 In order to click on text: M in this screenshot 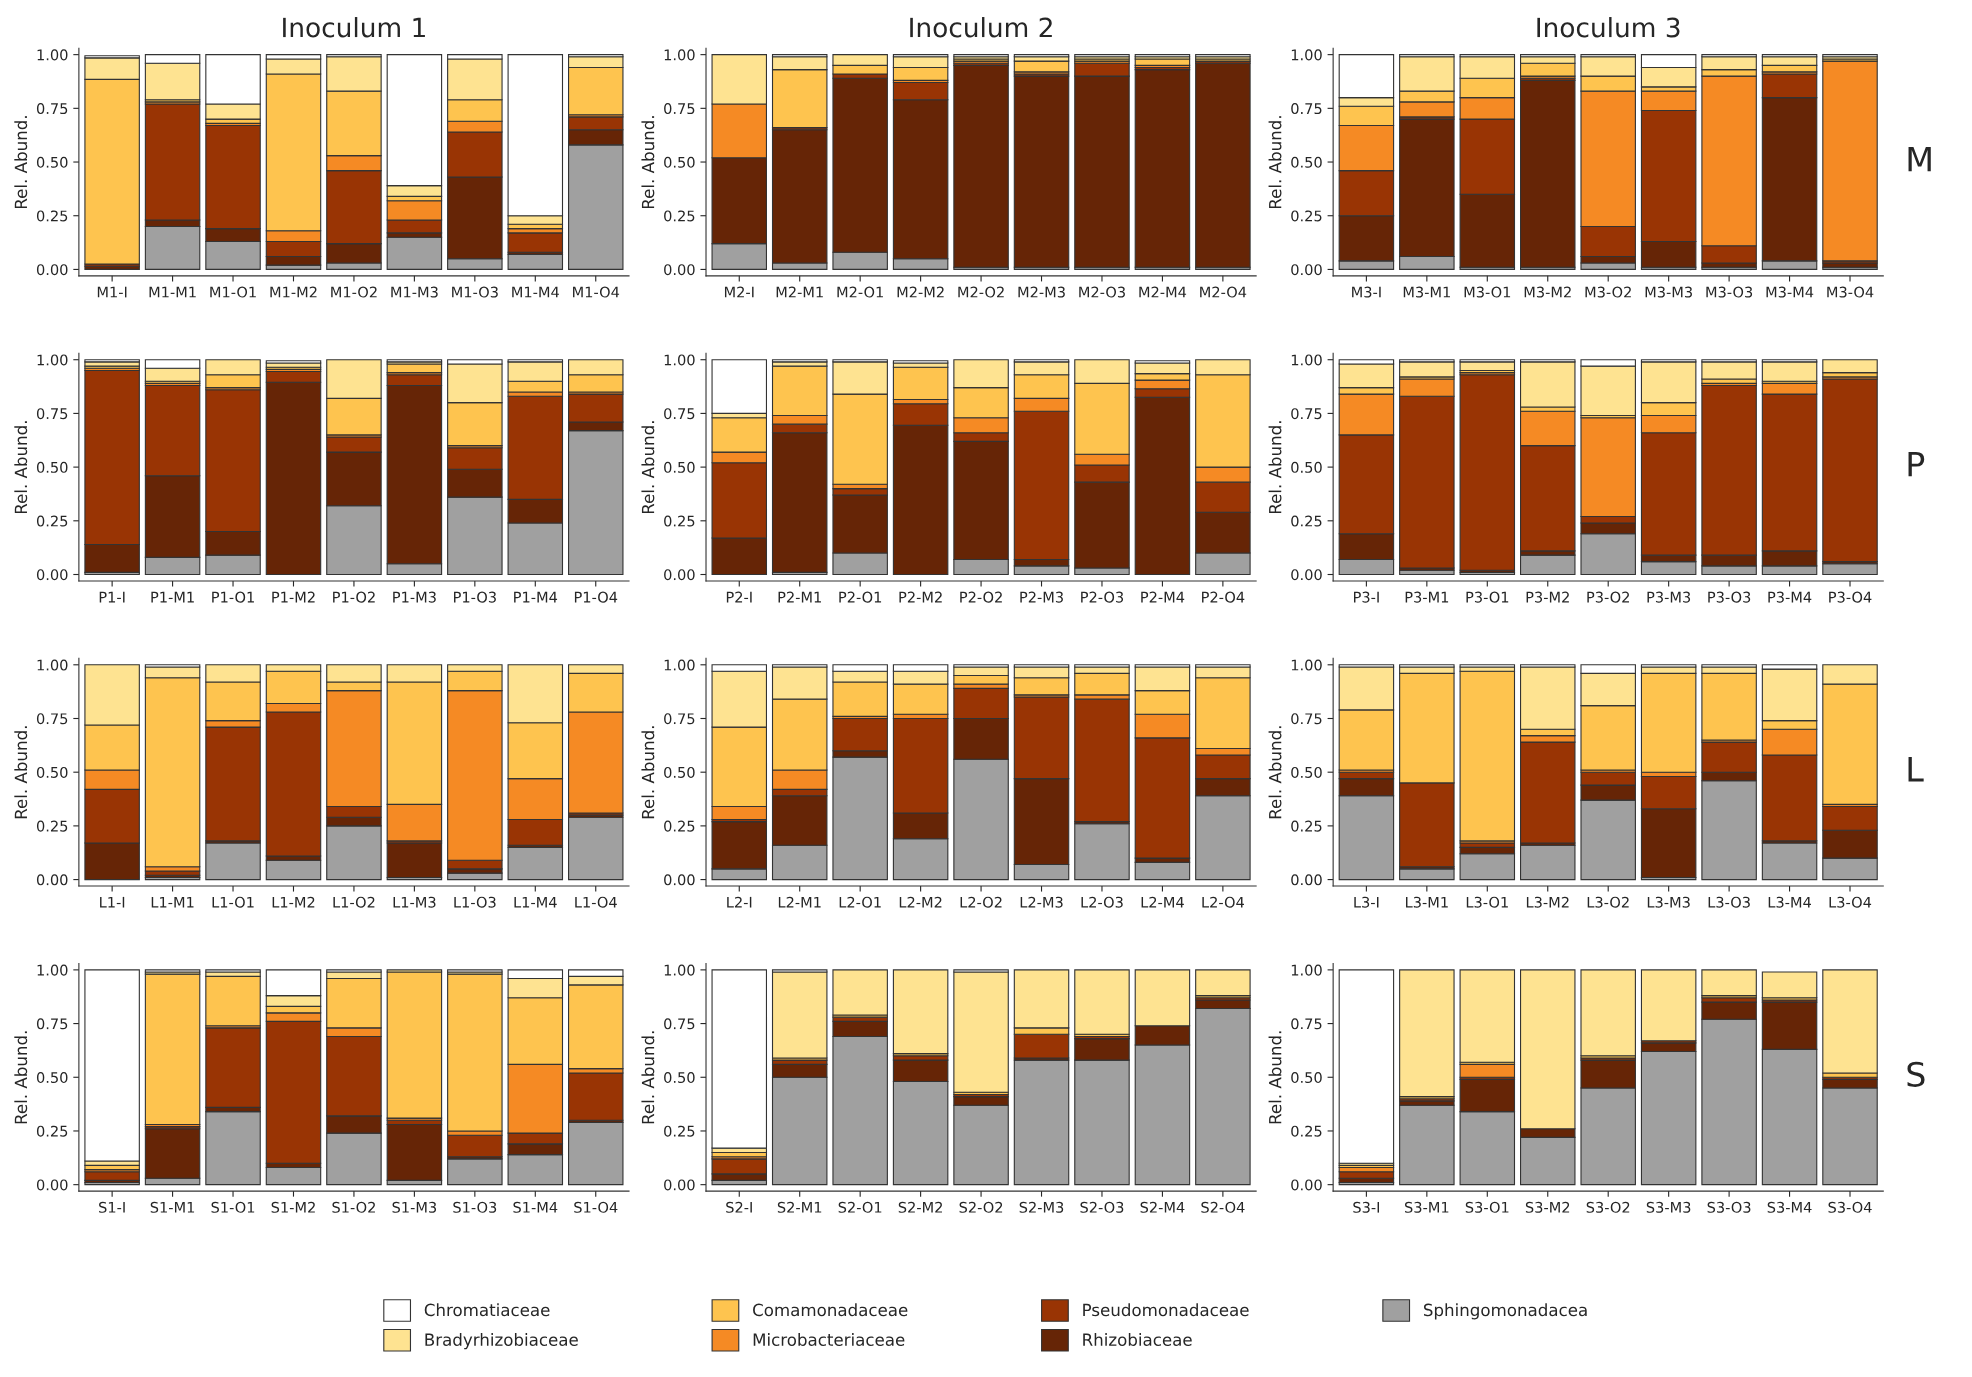, I will do `click(1919, 159)`.